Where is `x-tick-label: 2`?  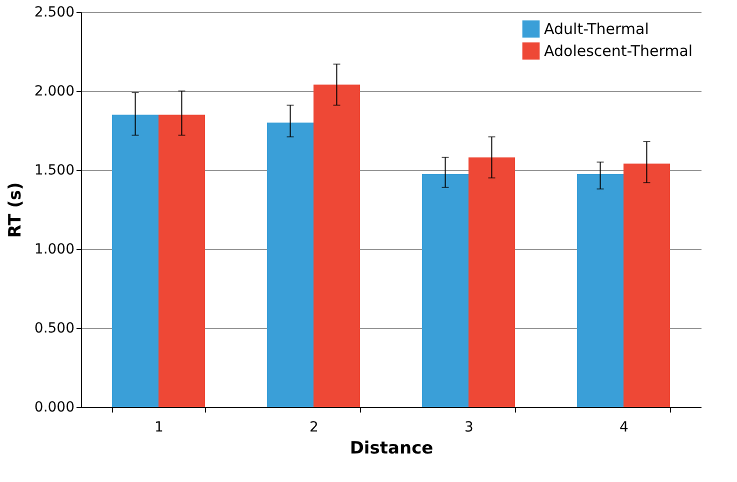 x-tick-label: 2 is located at coordinates (314, 428).